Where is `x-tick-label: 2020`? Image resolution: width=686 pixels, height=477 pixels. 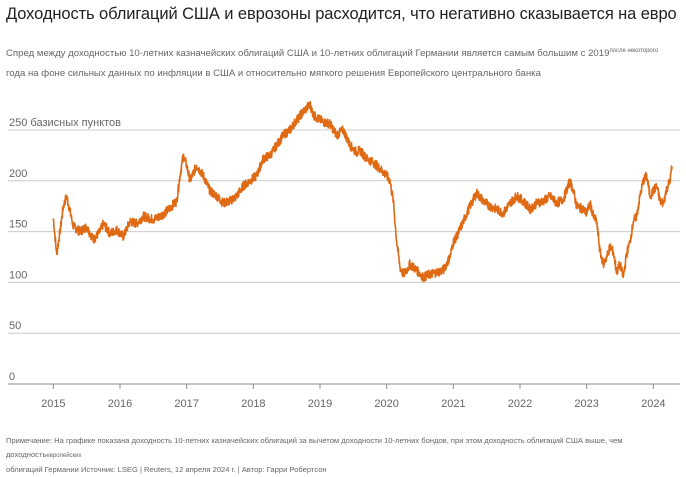 x-tick-label: 2020 is located at coordinates (386, 404).